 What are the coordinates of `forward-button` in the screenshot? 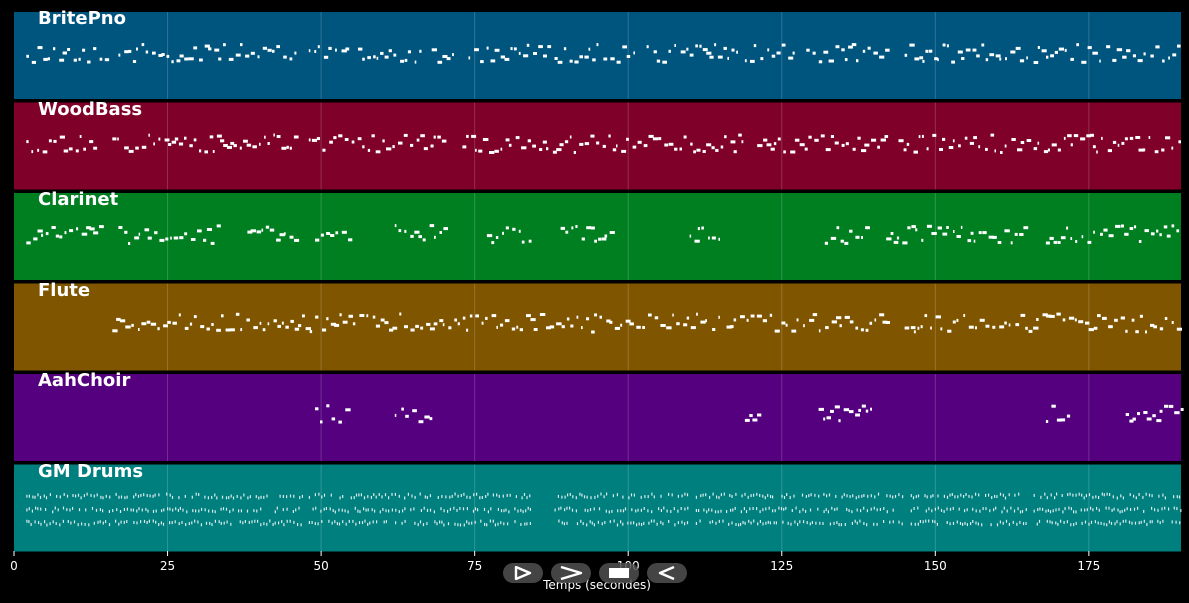 It's located at (571, 573).